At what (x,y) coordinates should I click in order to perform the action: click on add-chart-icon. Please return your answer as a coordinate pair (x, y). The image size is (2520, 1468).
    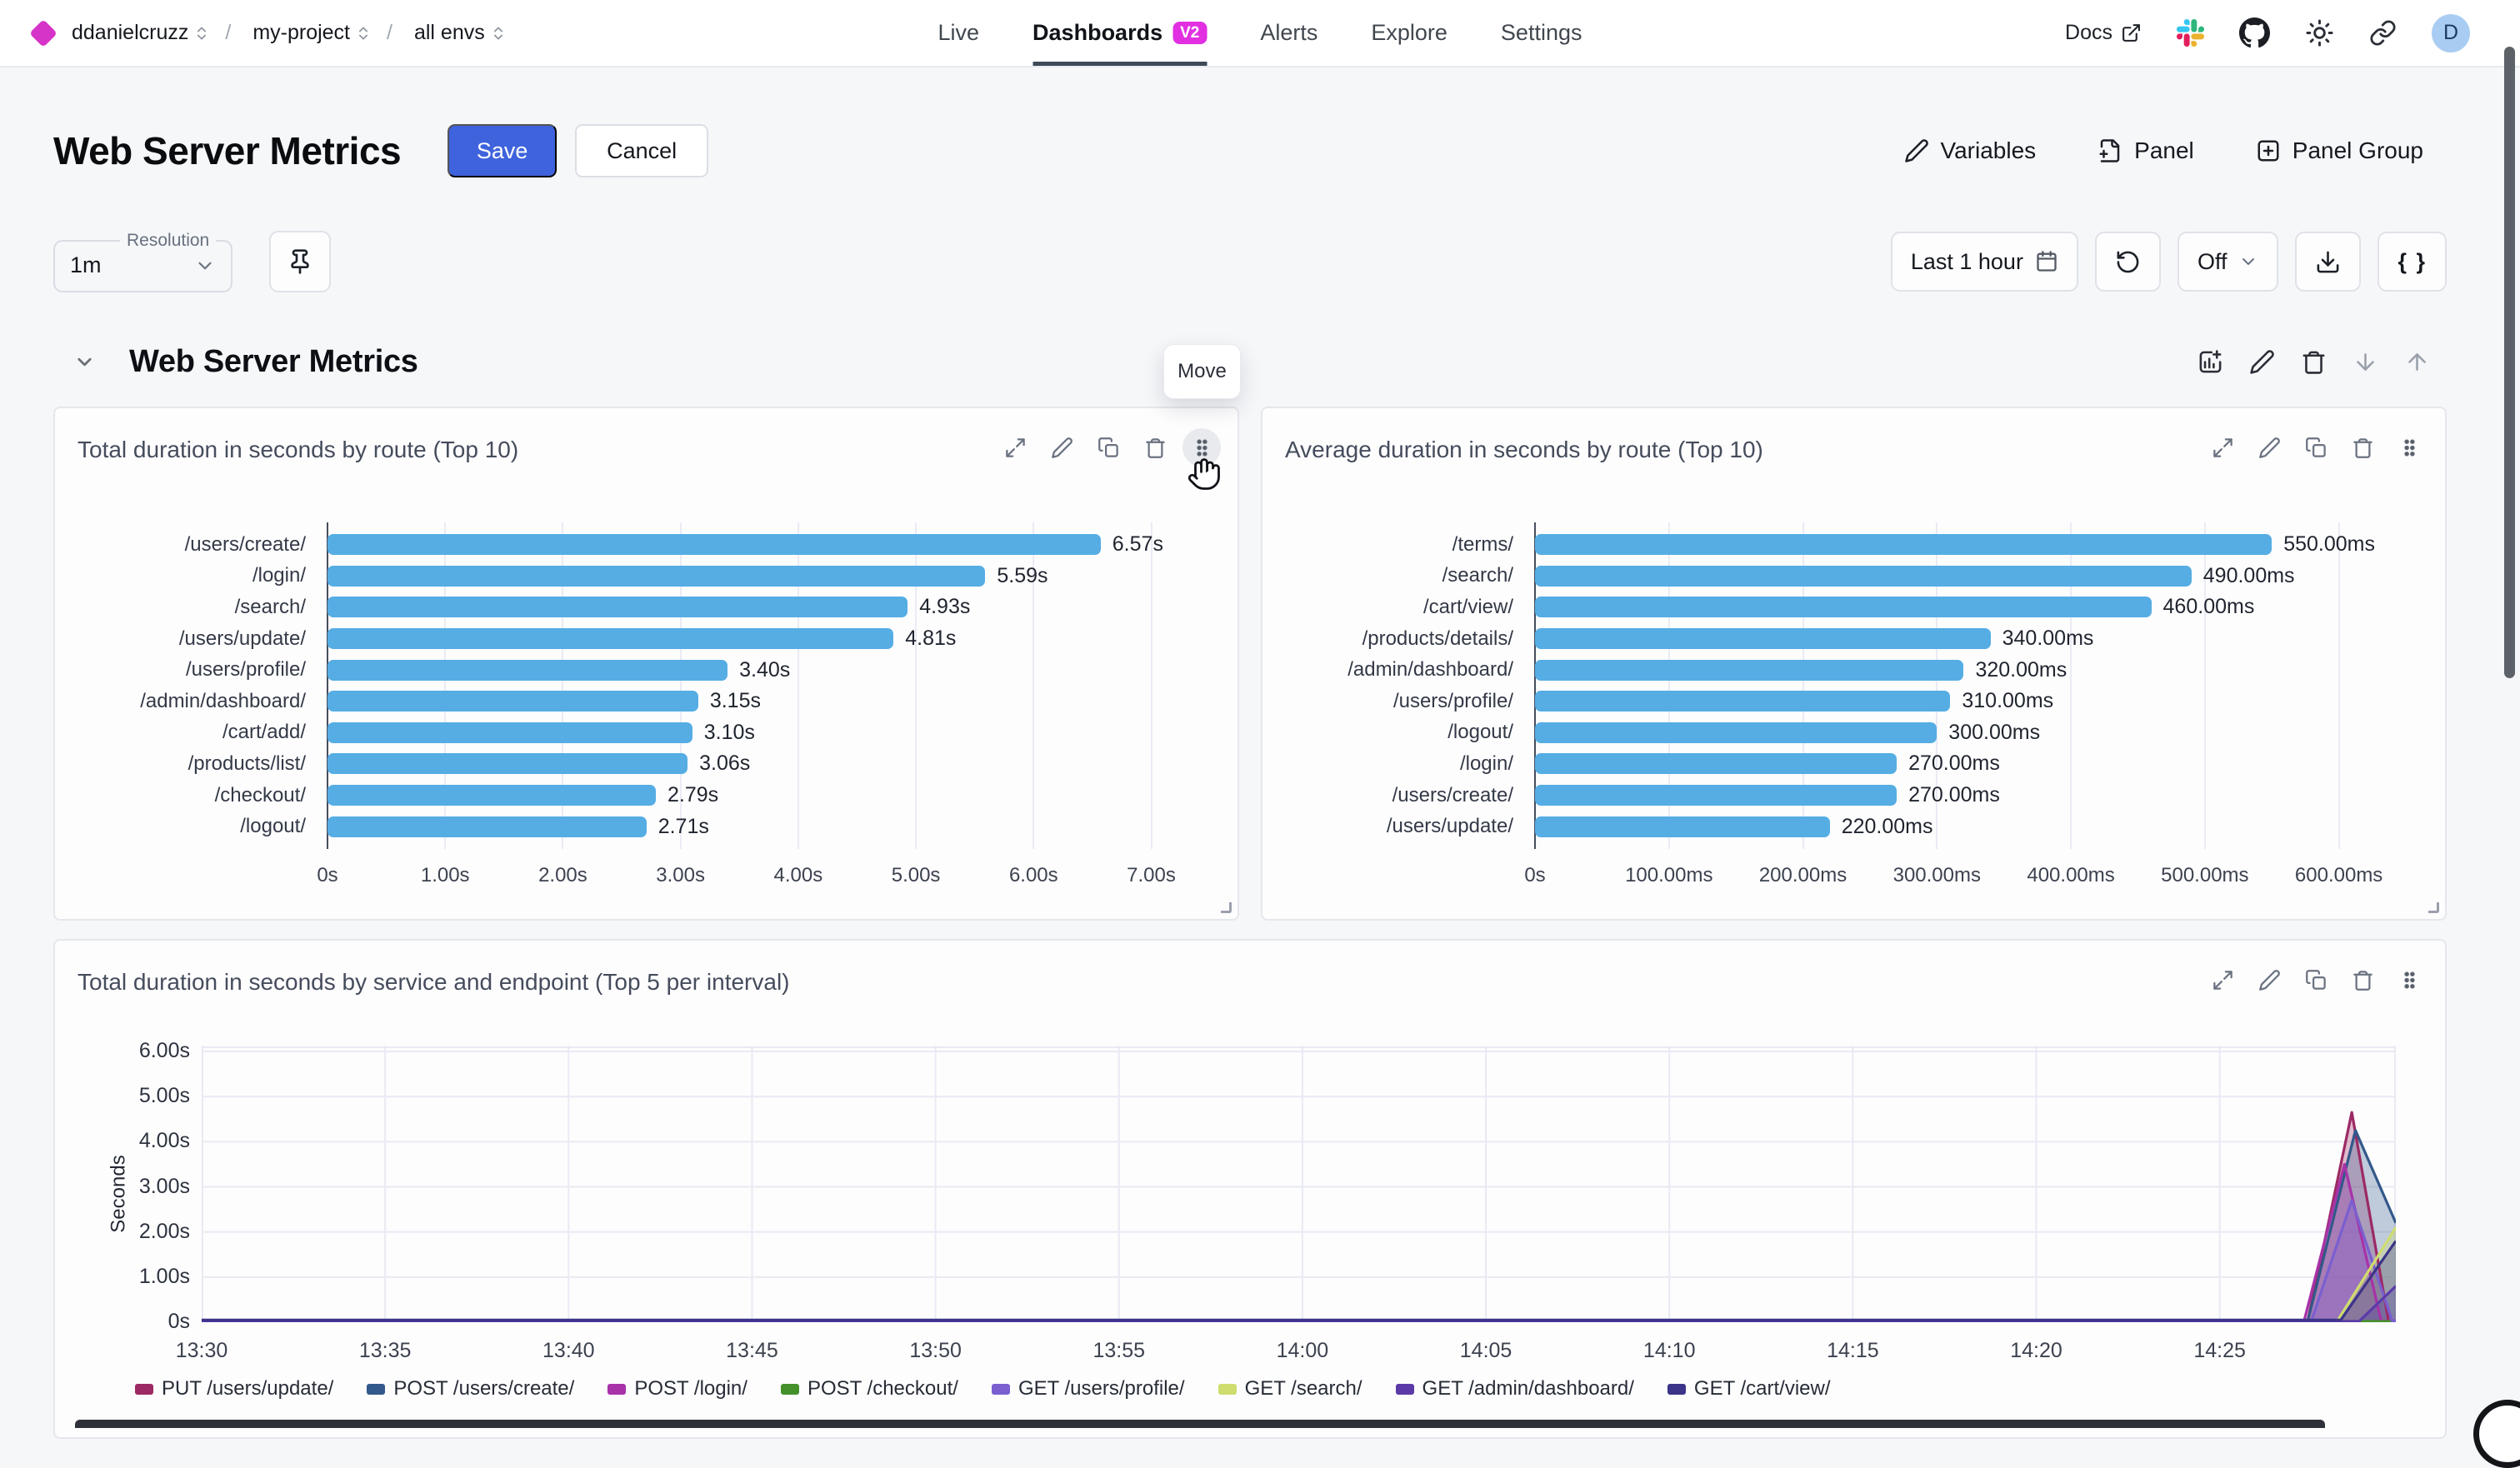
    Looking at the image, I should click on (2210, 362).